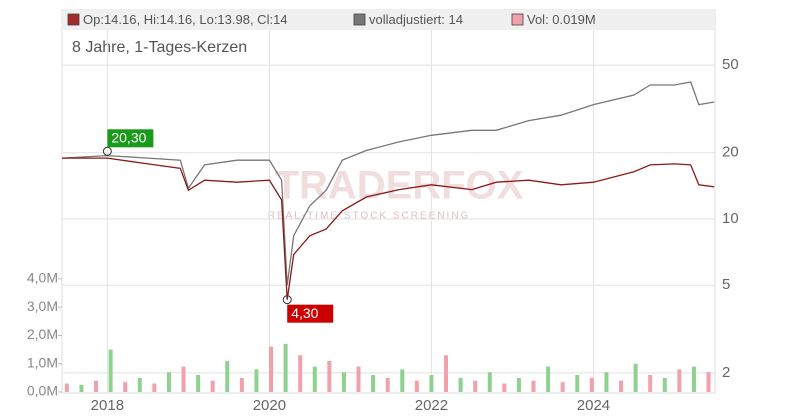  Describe the element at coordinates (159, 47) in the screenshot. I see `chart-subtitle: 8 Jahre, 1-Tages-Kerzen` at that location.